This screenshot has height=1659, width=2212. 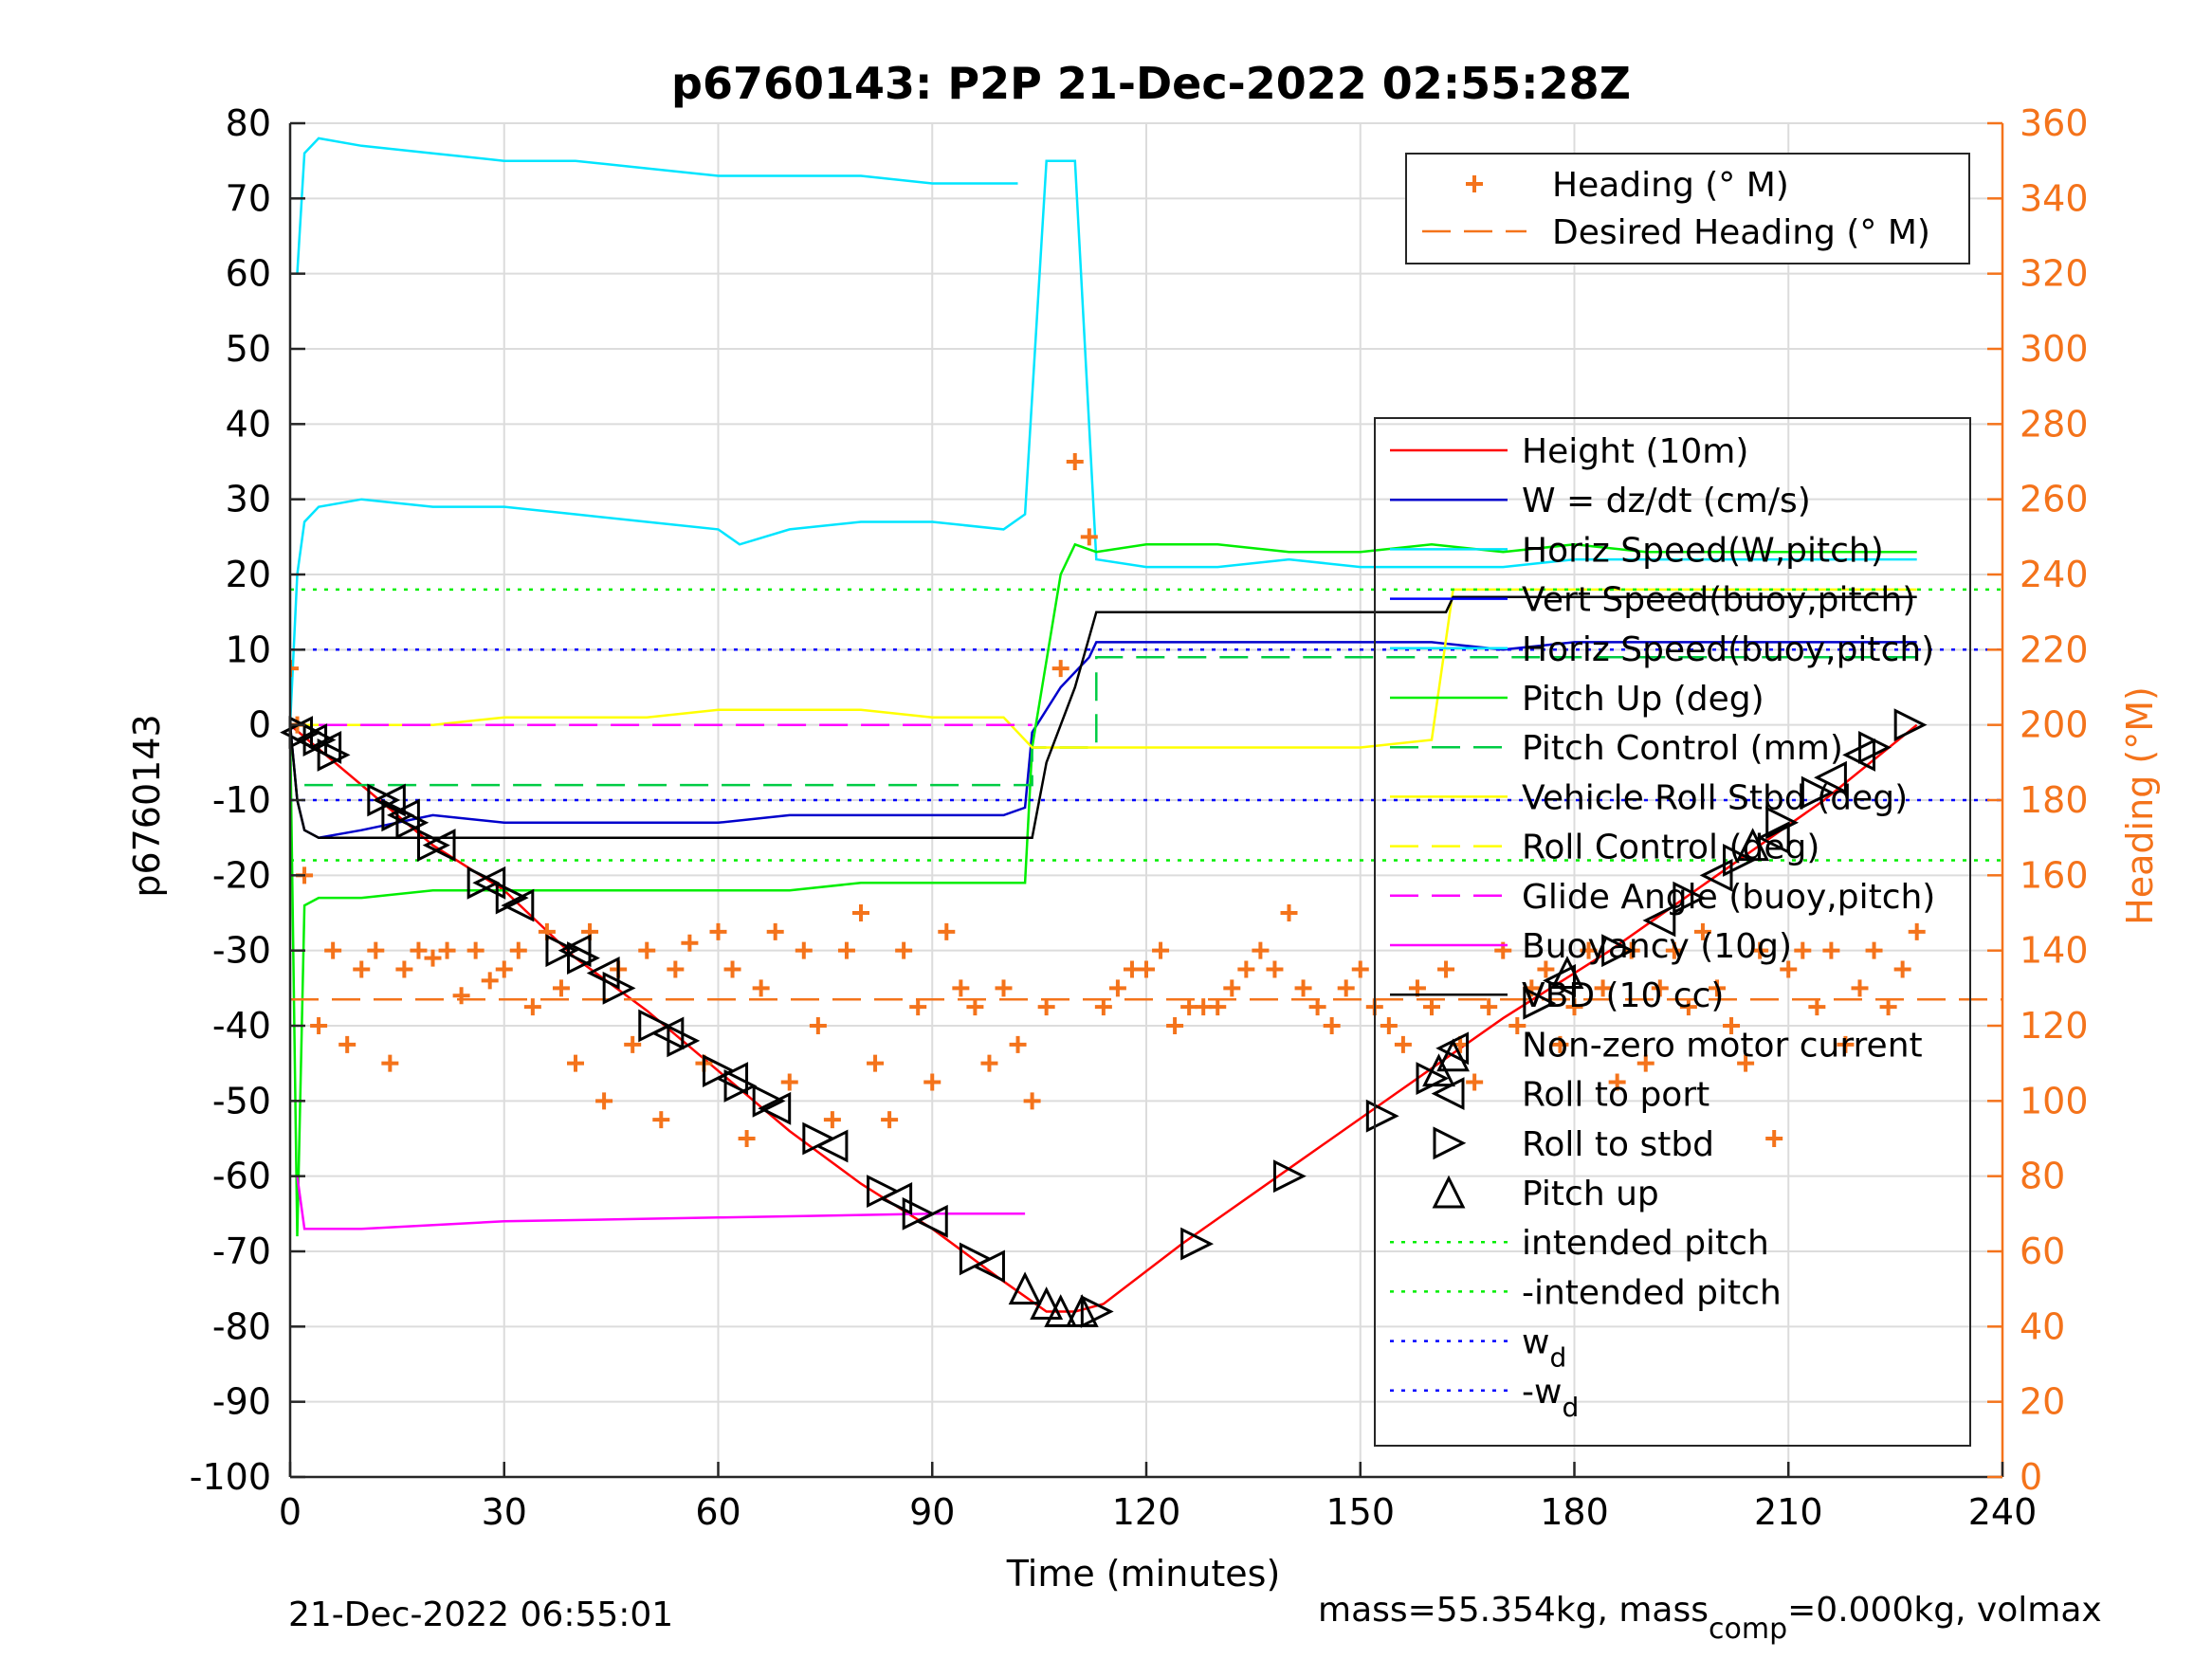 What do you see at coordinates (1643, 699) in the screenshot?
I see `legend-label: Pitch Up (deg)` at bounding box center [1643, 699].